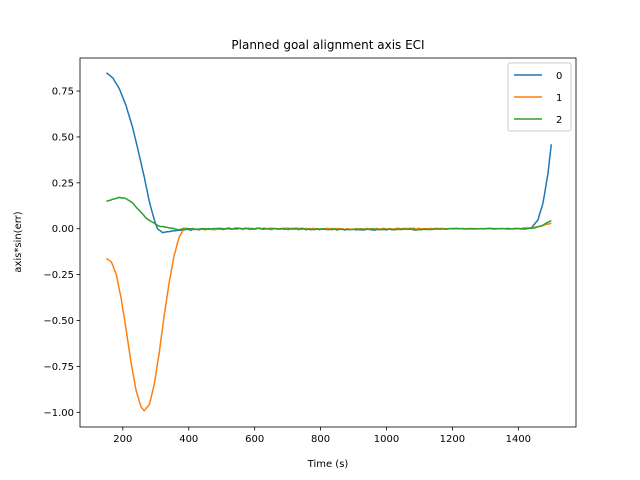 The height and width of the screenshot is (480, 640). I want to click on y-tick-label: −0.75, so click(58, 367).